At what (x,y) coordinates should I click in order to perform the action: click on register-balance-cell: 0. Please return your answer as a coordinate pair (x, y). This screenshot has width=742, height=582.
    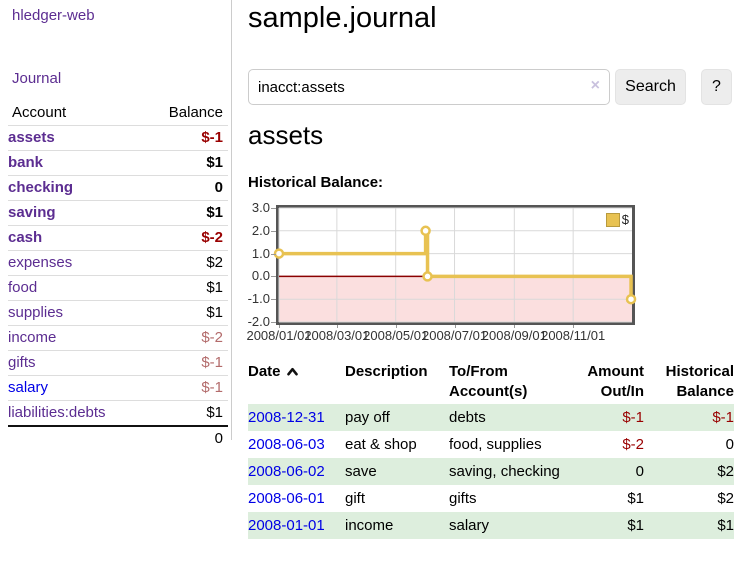
    Looking at the image, I should click on (729, 444).